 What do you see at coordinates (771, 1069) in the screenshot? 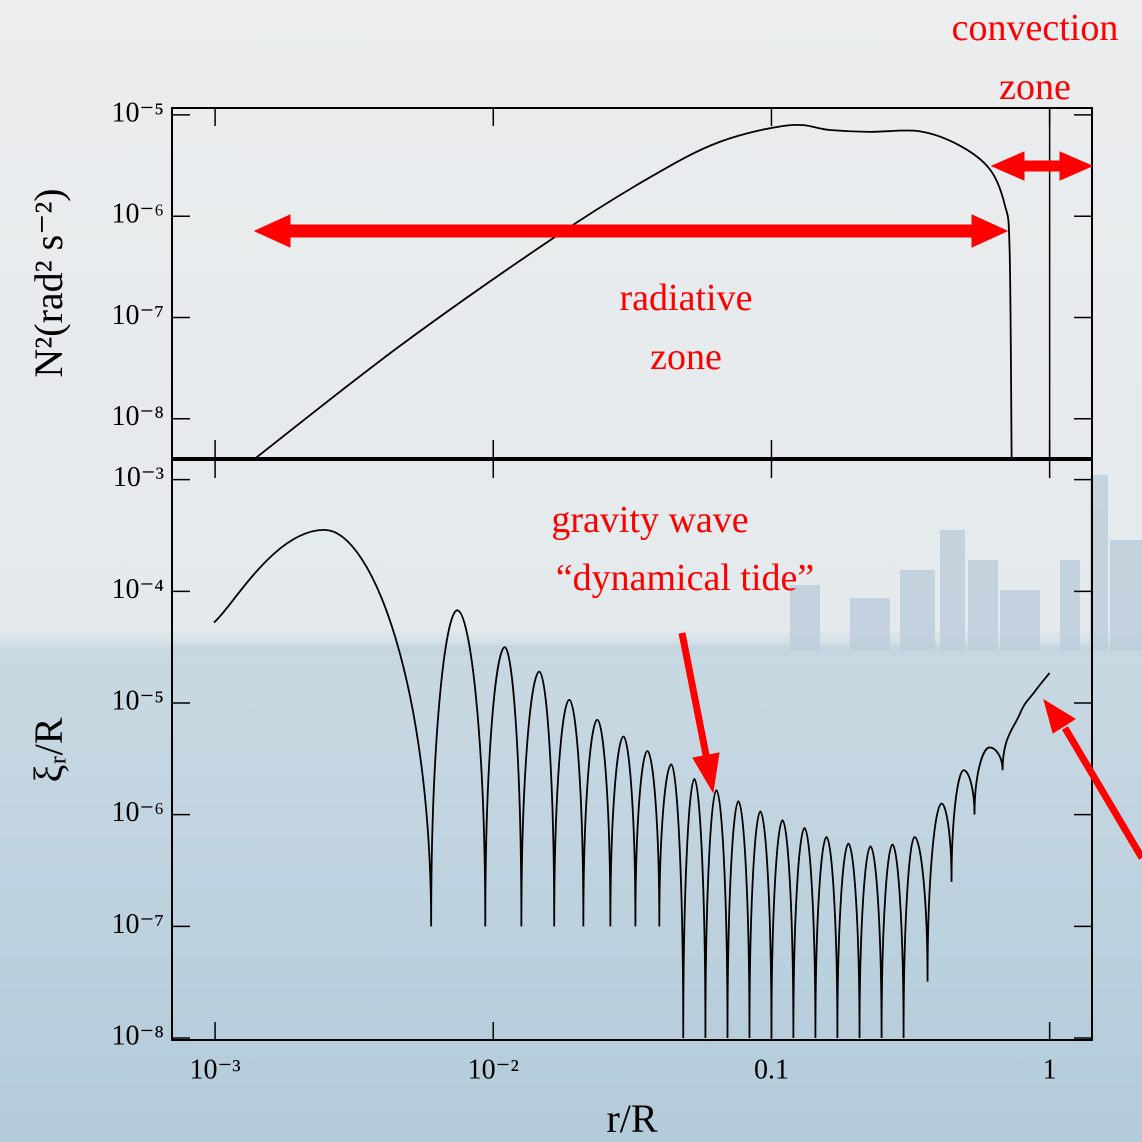
I see `x-tick-label: 0.1` at bounding box center [771, 1069].